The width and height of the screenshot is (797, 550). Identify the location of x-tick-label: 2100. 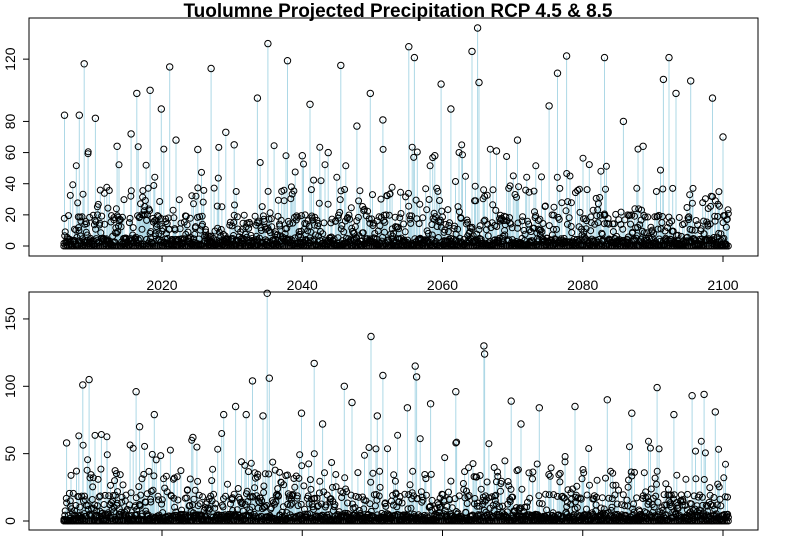
(722, 285).